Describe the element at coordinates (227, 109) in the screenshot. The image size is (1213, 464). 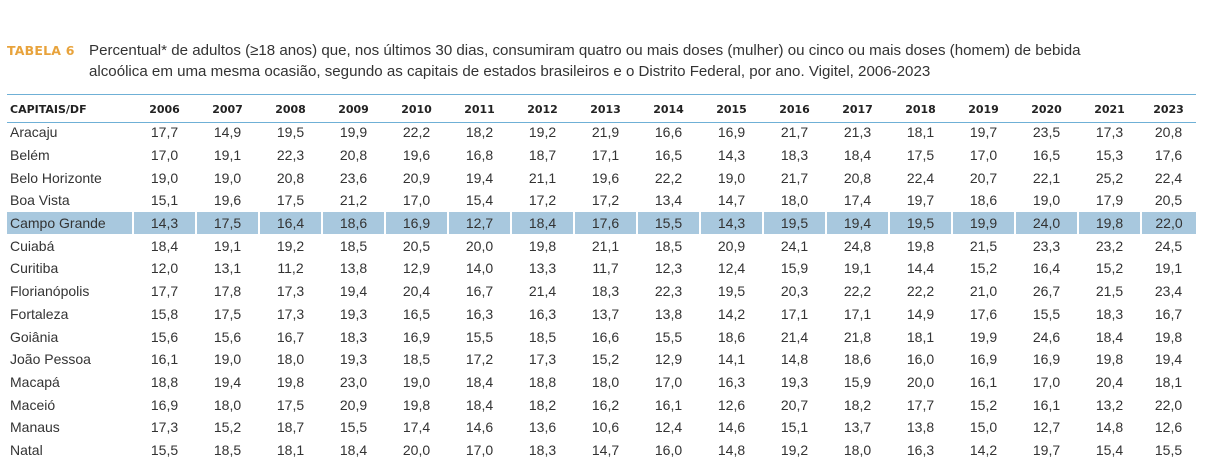
I see `column-header-year: 2007` at that location.